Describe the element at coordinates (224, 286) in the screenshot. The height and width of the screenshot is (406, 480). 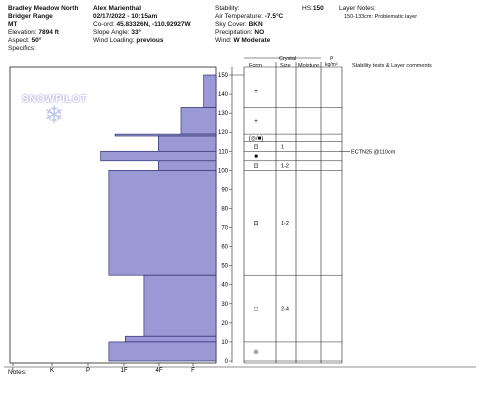
I see `height-label: 40` at that location.